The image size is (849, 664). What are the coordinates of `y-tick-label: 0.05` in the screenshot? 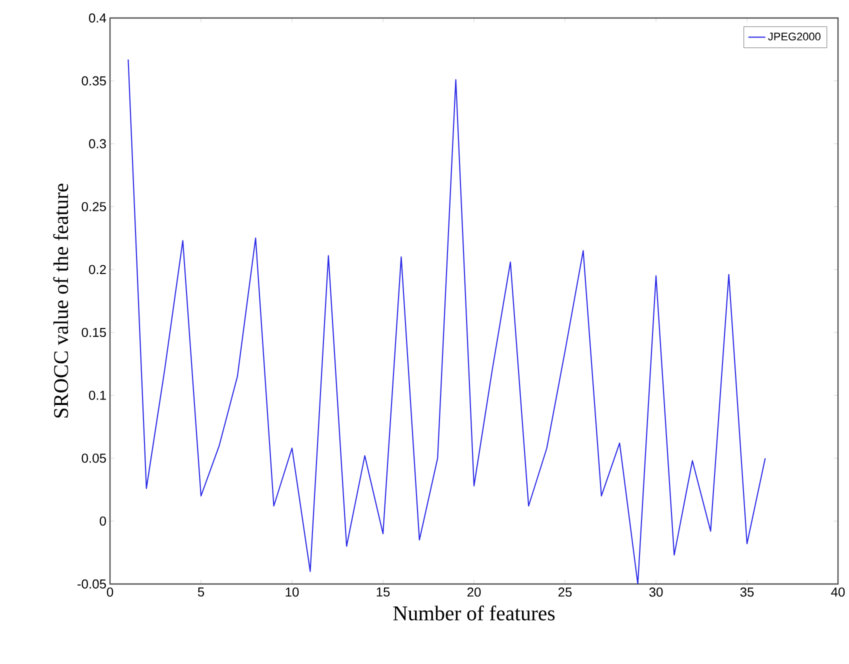 It's located at (94, 458).